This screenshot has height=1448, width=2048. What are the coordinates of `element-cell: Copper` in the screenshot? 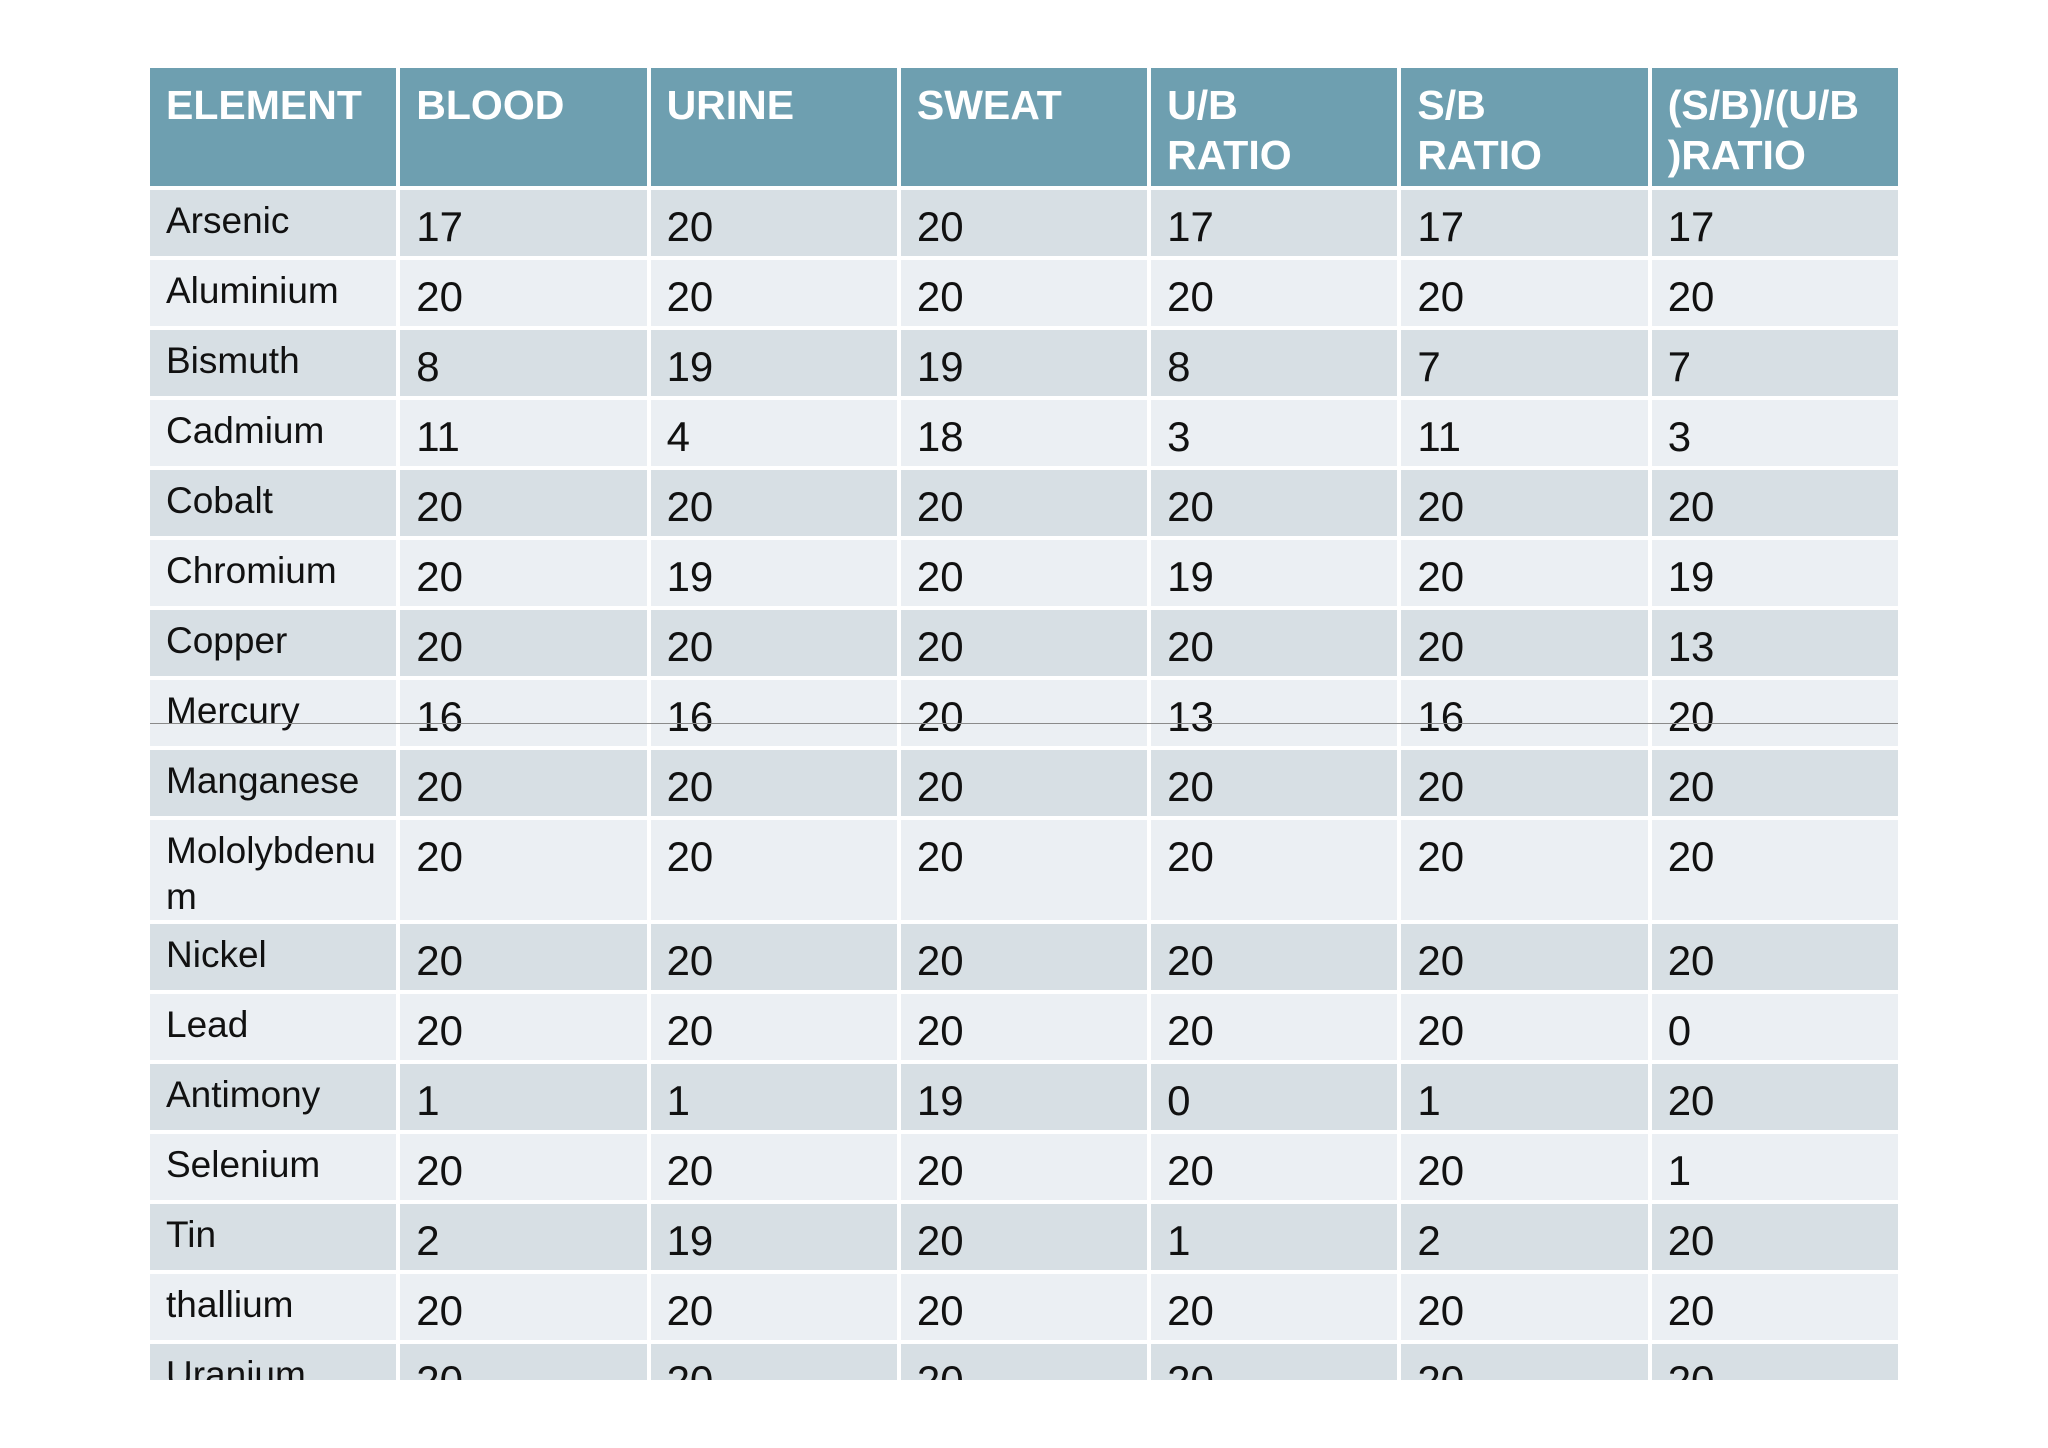 It's located at (275, 645).